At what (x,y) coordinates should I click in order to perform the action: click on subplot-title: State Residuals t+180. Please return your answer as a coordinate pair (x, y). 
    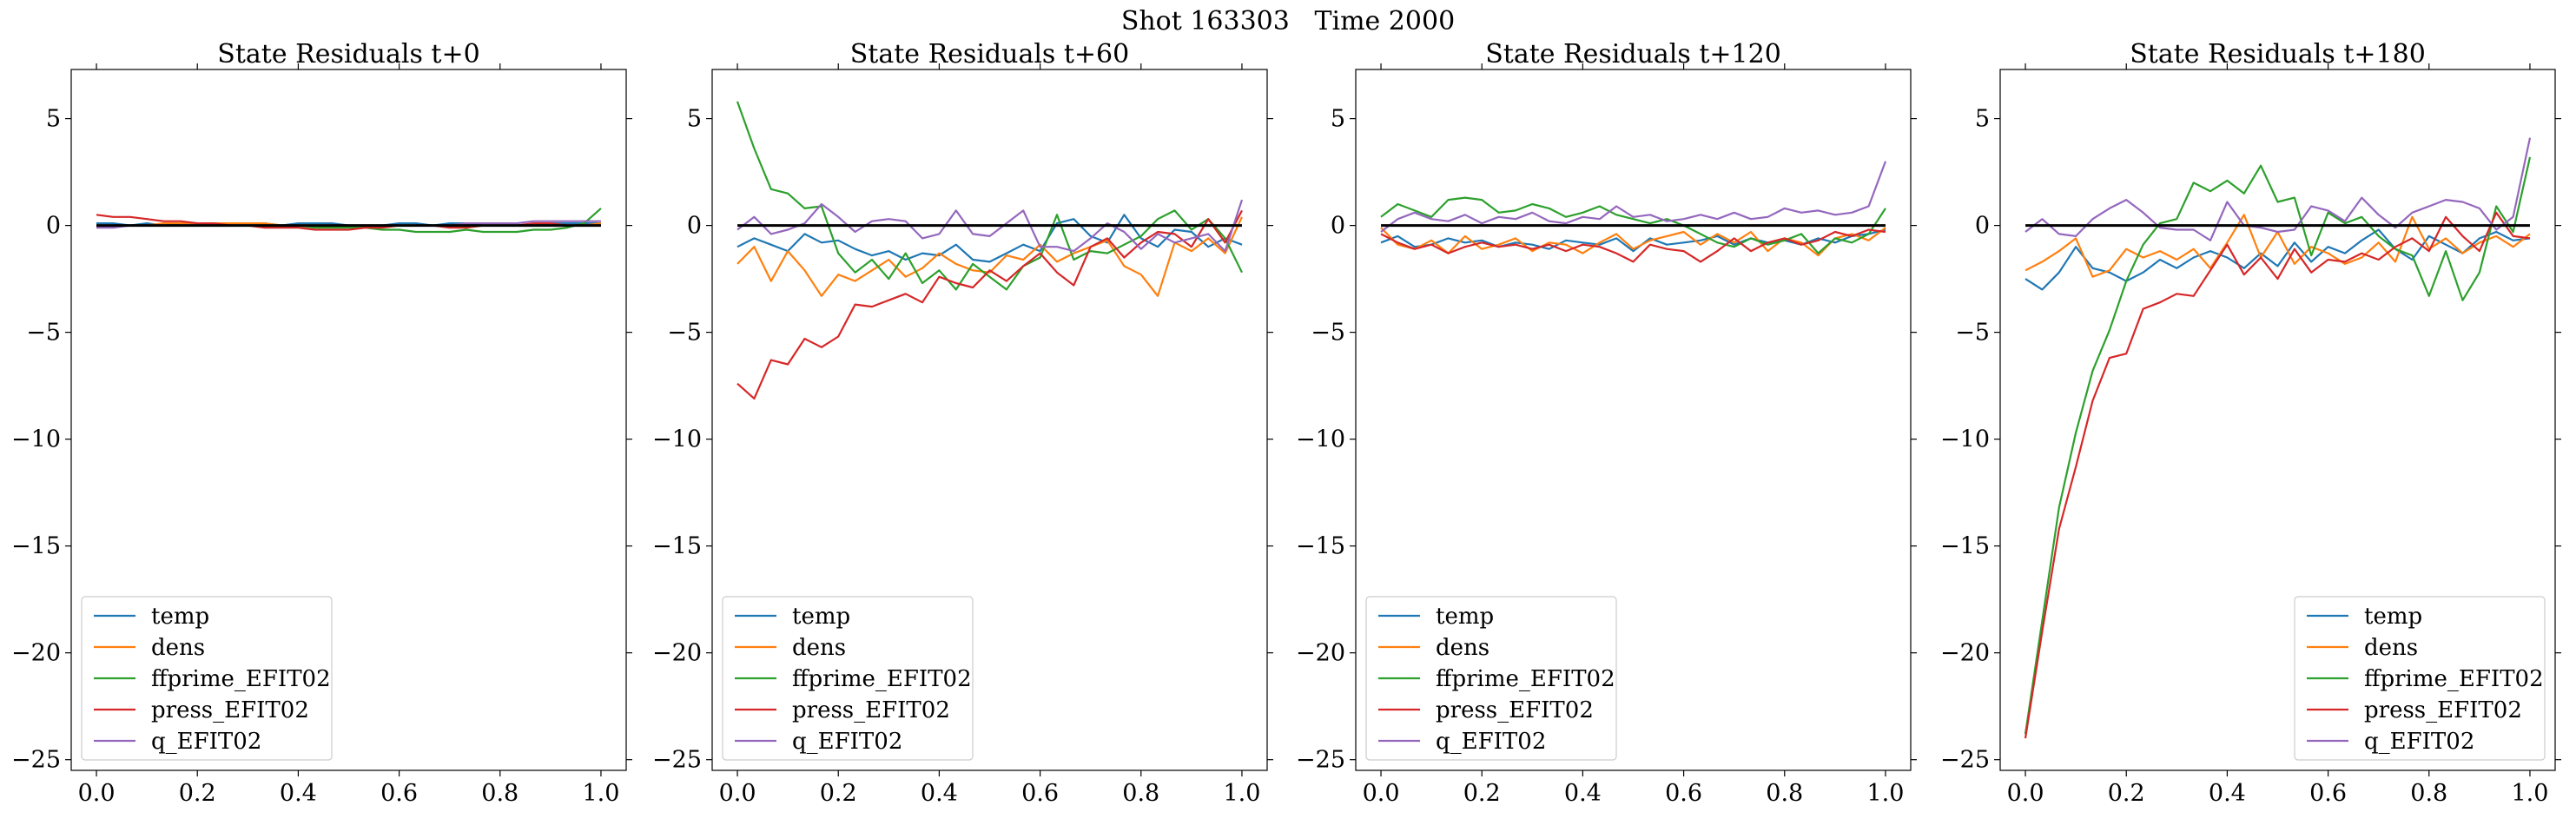
    Looking at the image, I should click on (2278, 54).